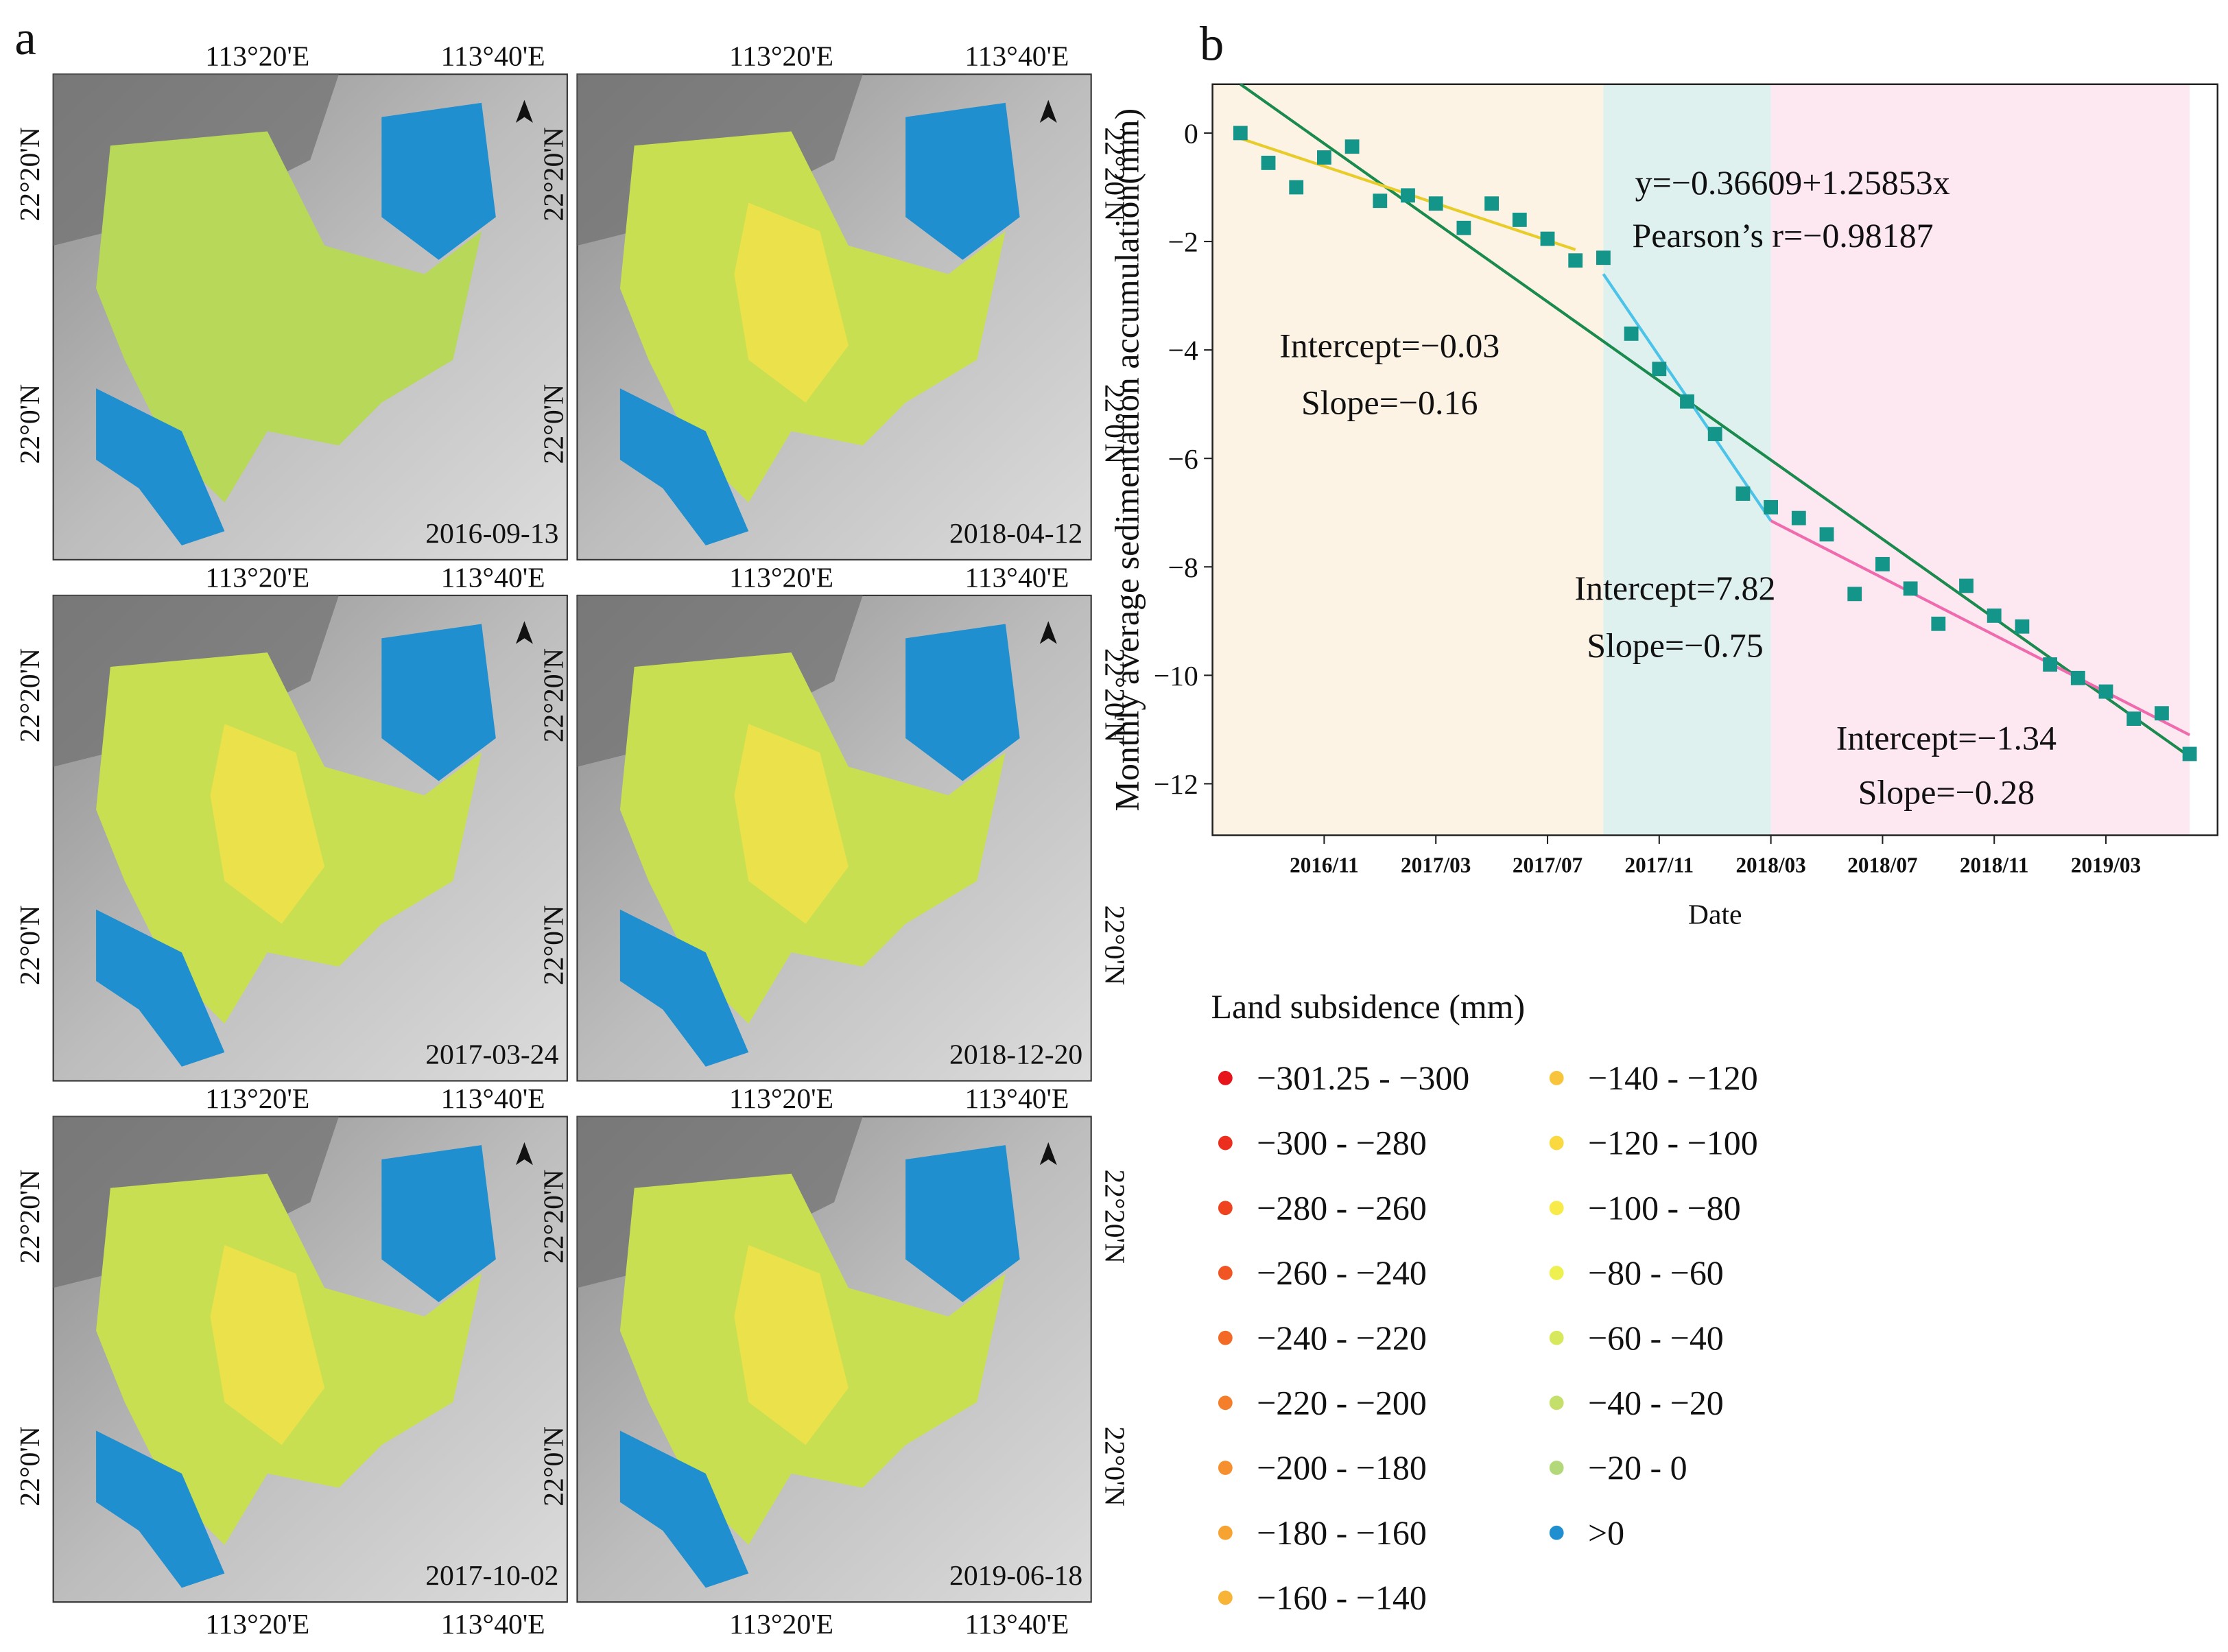  What do you see at coordinates (1015, 1055) in the screenshot?
I see `map-date: 2018-12-20` at bounding box center [1015, 1055].